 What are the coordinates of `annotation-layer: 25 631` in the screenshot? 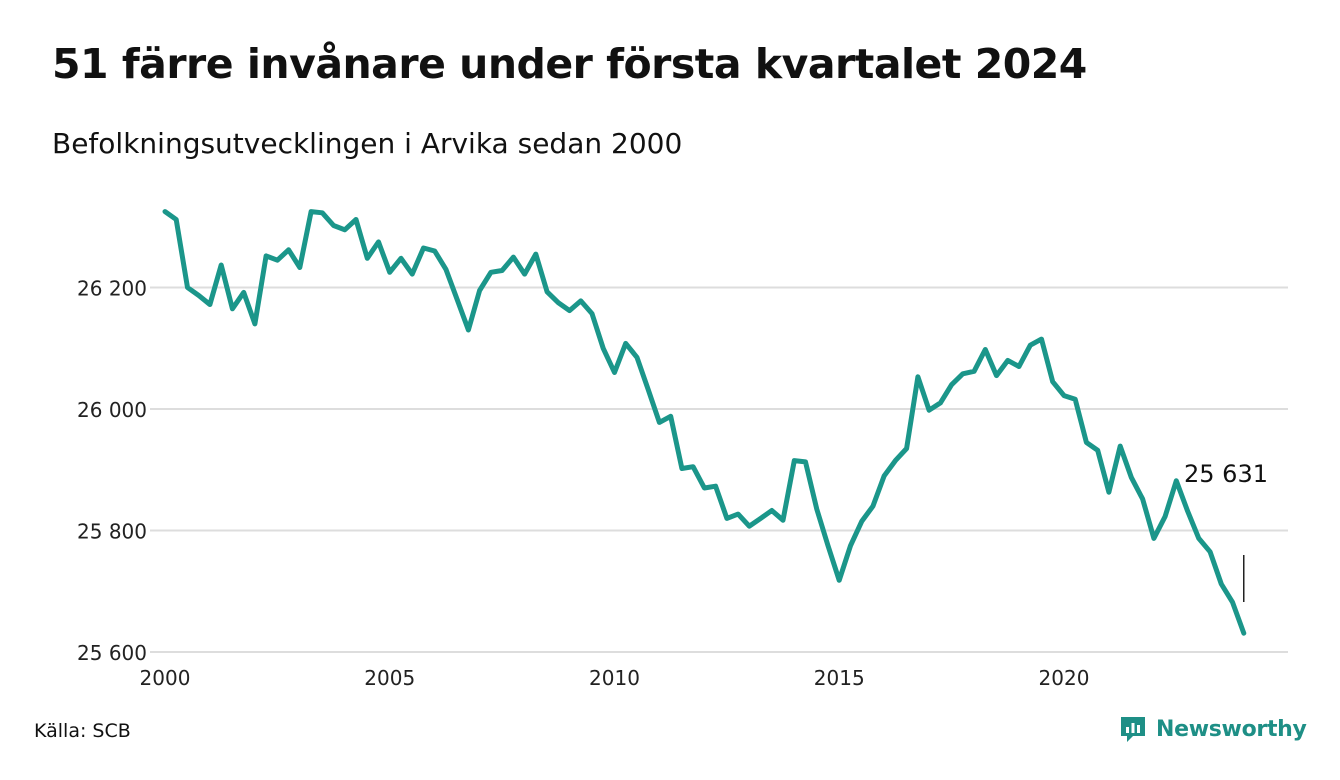 It's located at (1226, 531).